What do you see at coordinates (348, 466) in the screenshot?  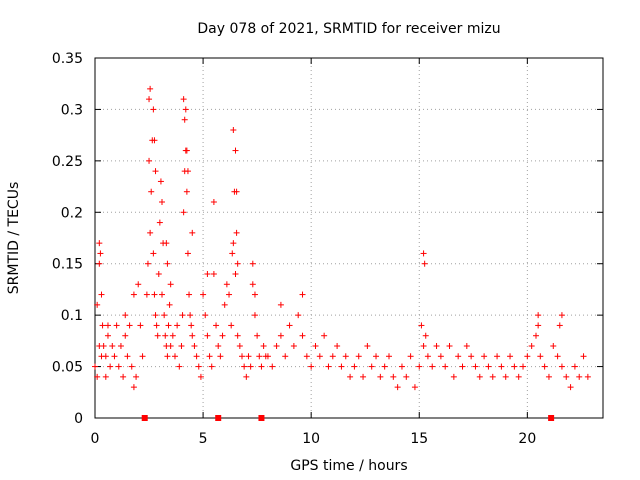 I see `x-axis-label: GPS time / hours` at bounding box center [348, 466].